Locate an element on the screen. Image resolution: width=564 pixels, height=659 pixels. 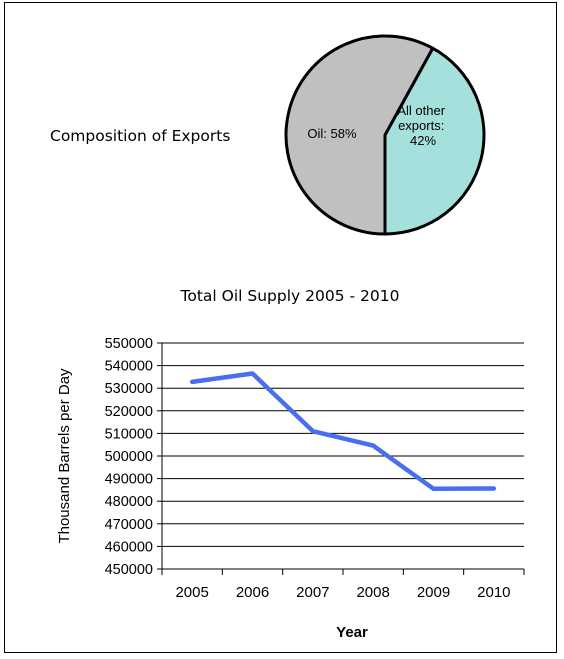
x-axis-tick-labels: 2005 2006 2007 2008 2009 2010 is located at coordinates (343, 585).